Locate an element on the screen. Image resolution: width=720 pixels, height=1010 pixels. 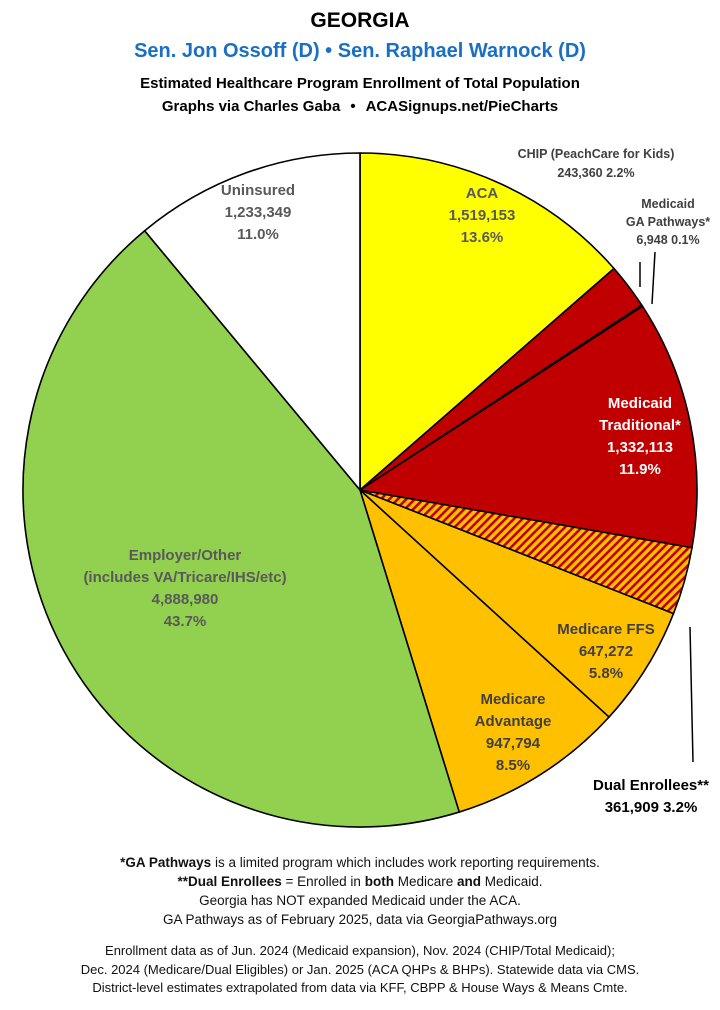
label-traditional-line-2: Traditional* is located at coordinates (640, 425).